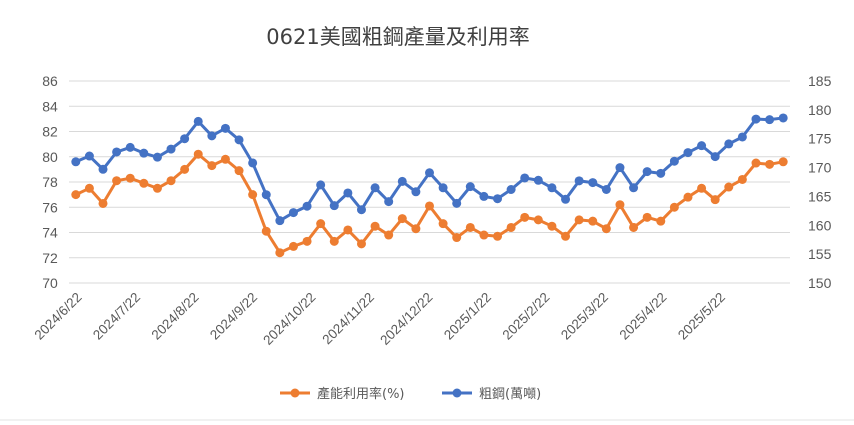  Describe the element at coordinates (348, 319) in the screenshot. I see `x-axis-tick-label: 2024/11/22` at that location.